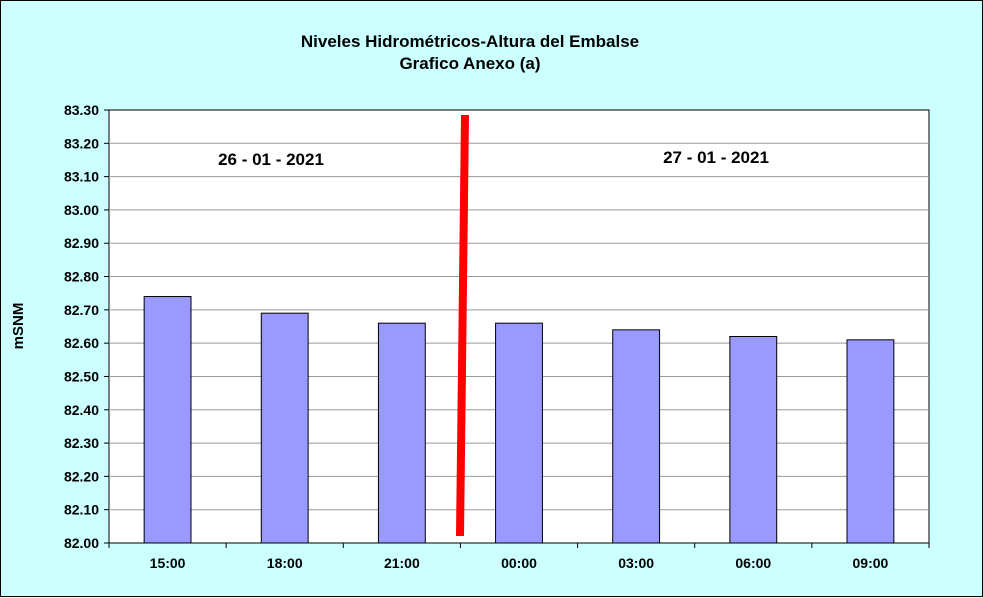 The height and width of the screenshot is (598, 983). Describe the element at coordinates (81, 476) in the screenshot. I see `y-tick-label: 82.20` at that location.